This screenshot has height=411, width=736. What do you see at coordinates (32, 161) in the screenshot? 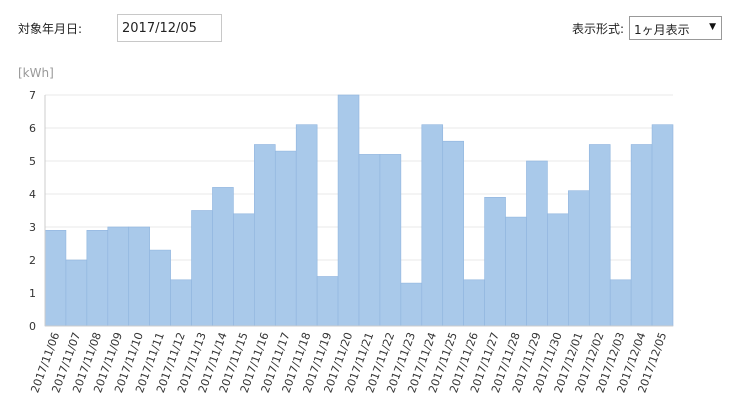
I see `y-tick-label: 5` at bounding box center [32, 161].